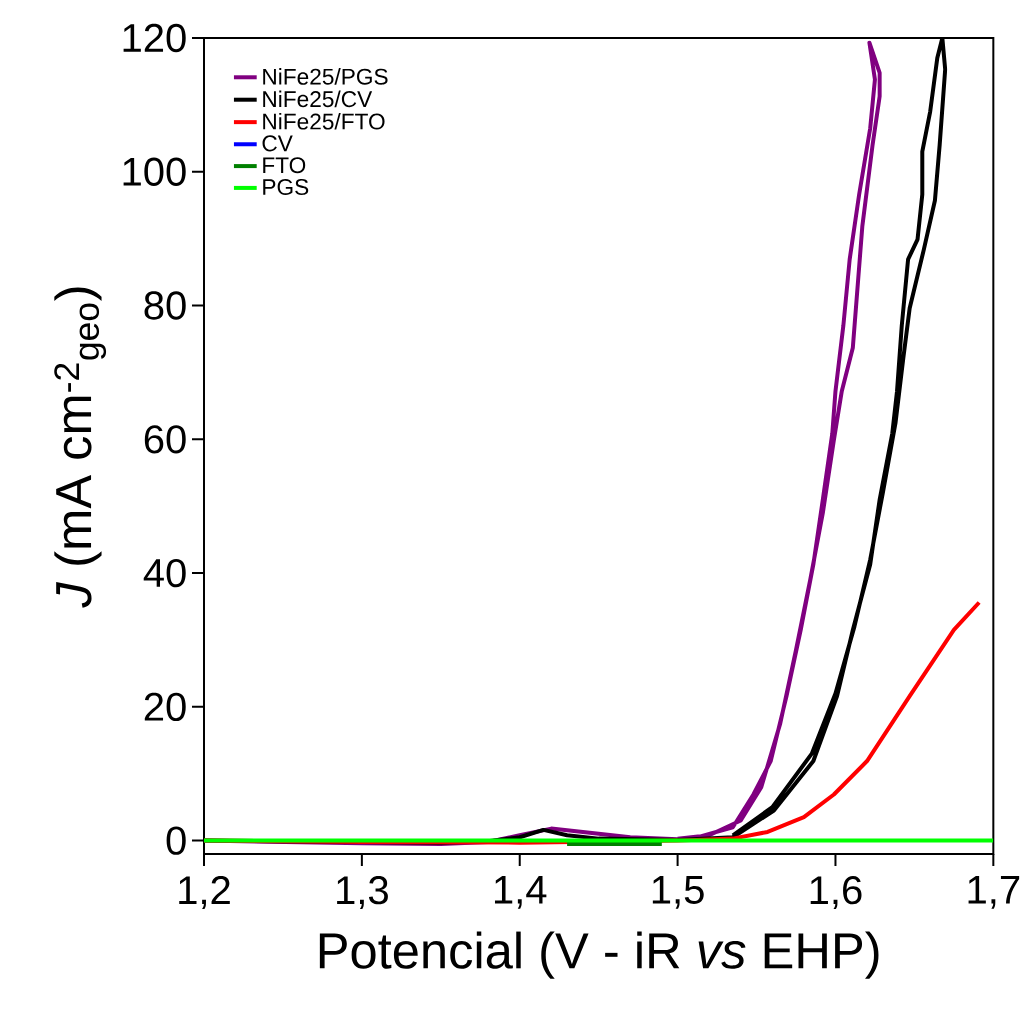 The image size is (1028, 1021). I want to click on y-tick-label: 20, so click(165, 707).